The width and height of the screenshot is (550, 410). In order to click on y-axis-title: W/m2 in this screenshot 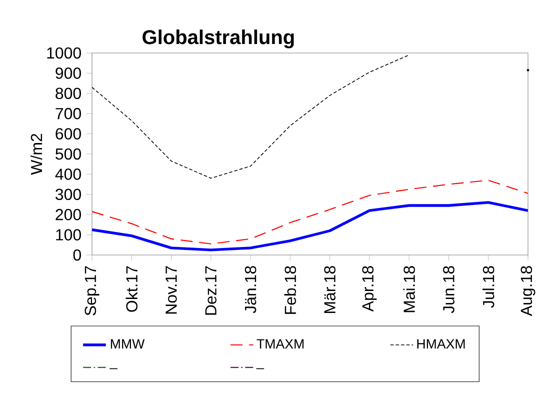, I will do `click(36, 154)`.